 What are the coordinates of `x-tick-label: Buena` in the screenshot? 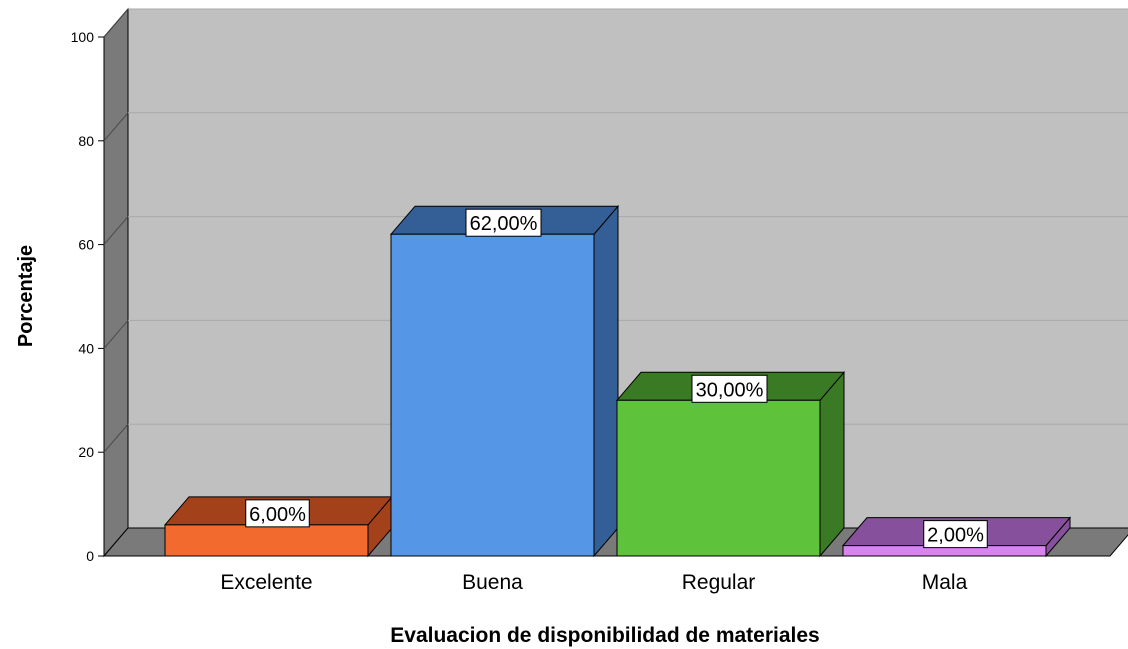 It's located at (492, 582).